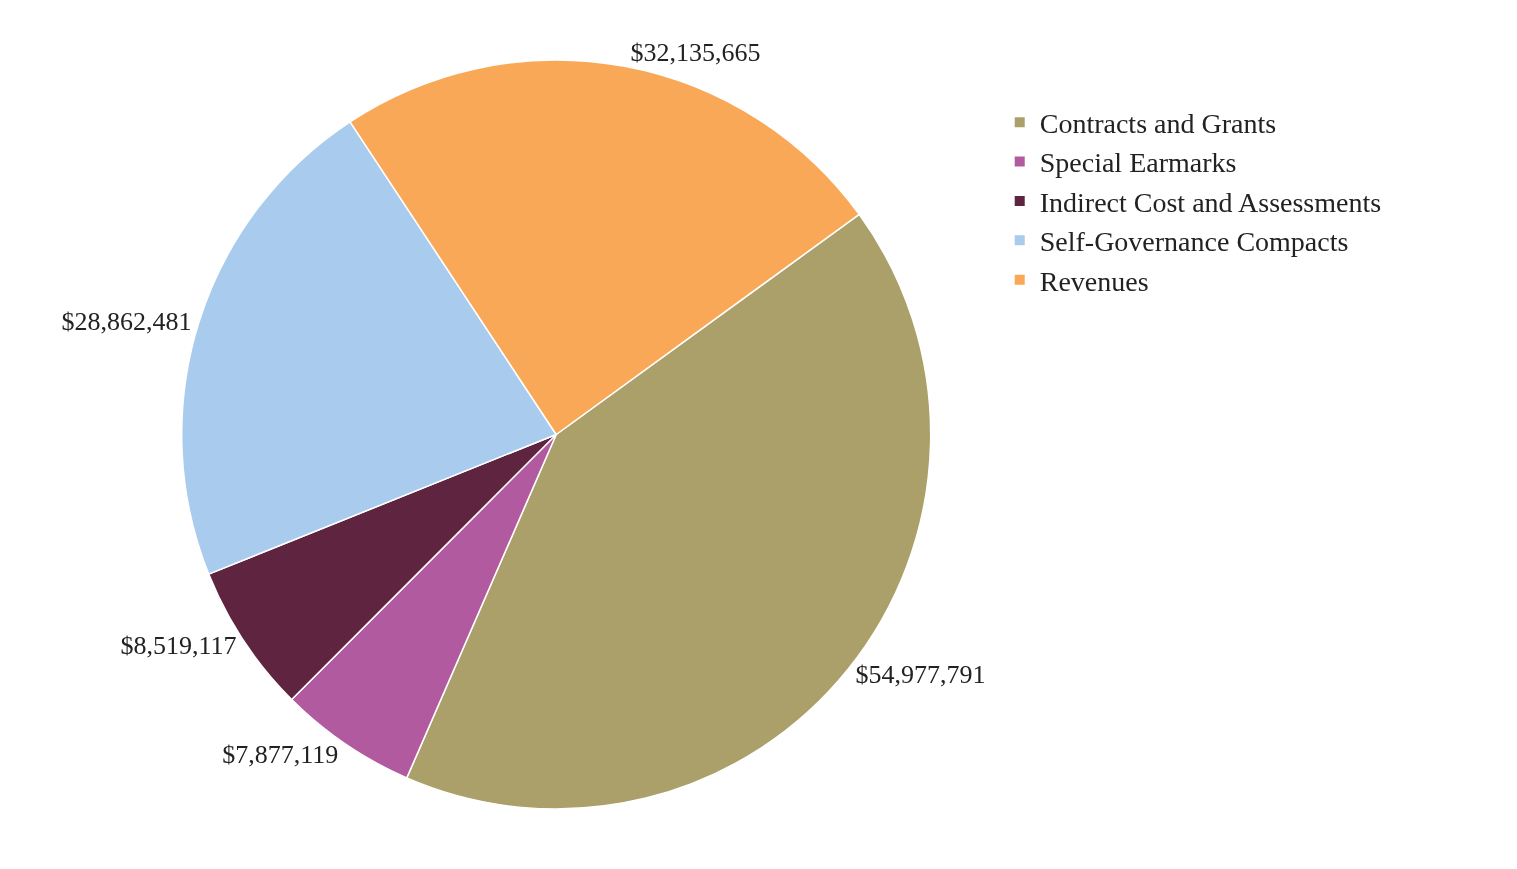 This screenshot has width=1517, height=869. What do you see at coordinates (126, 321) in the screenshot?
I see `data-label: $28,862,481` at bounding box center [126, 321].